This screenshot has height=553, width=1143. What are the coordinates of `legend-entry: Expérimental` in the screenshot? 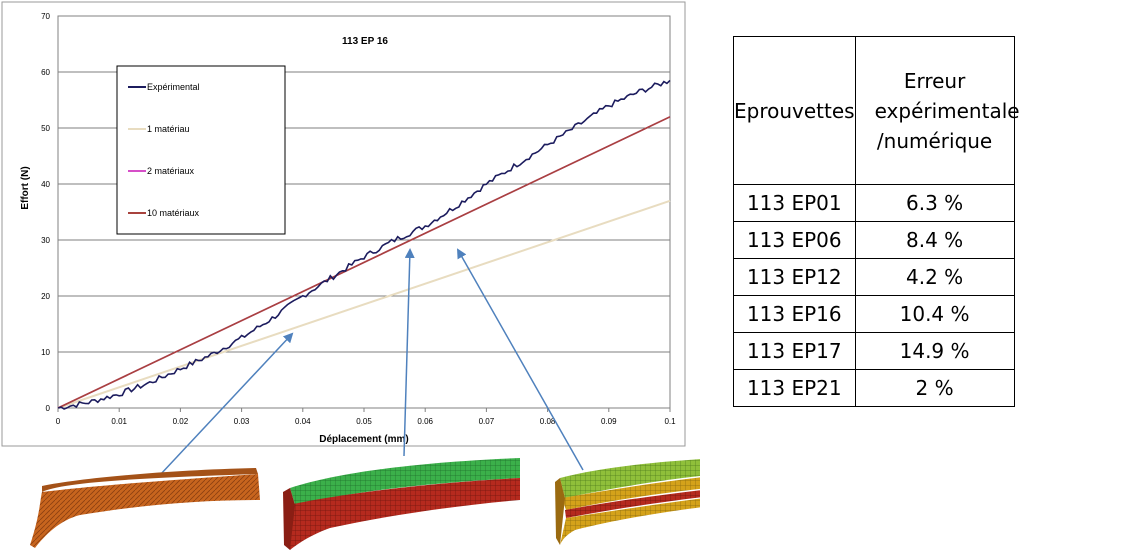 It's located at (173, 87).